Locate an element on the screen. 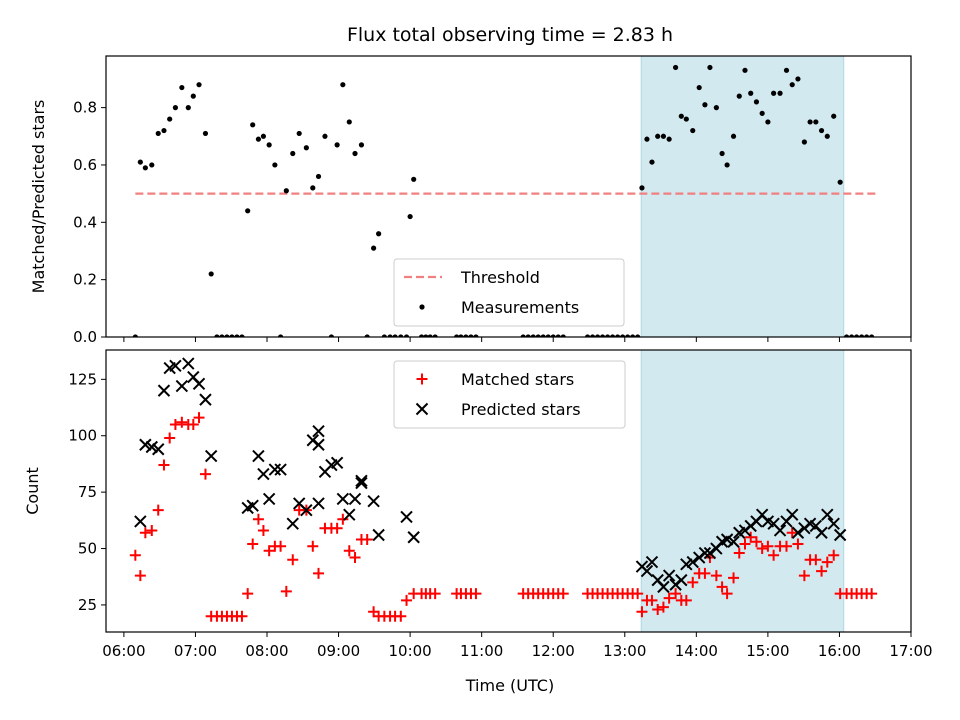 Image resolution: width=960 pixels, height=720 pixels. x-tick-label: 06:00 is located at coordinates (123, 651).